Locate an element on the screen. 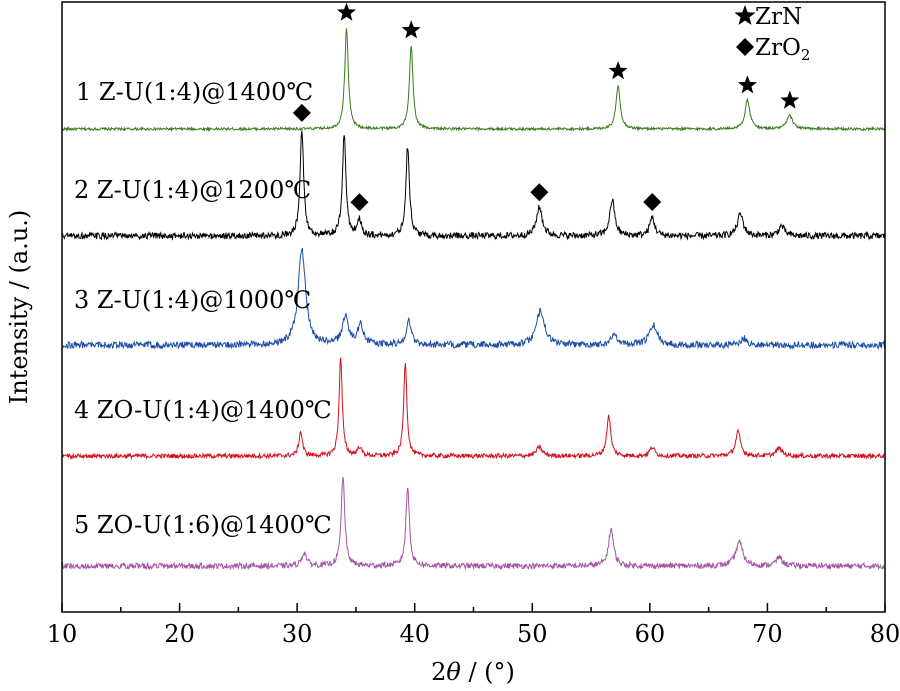 The image size is (900, 691). x-axis-label: 2θ / (°) is located at coordinates (473, 672).